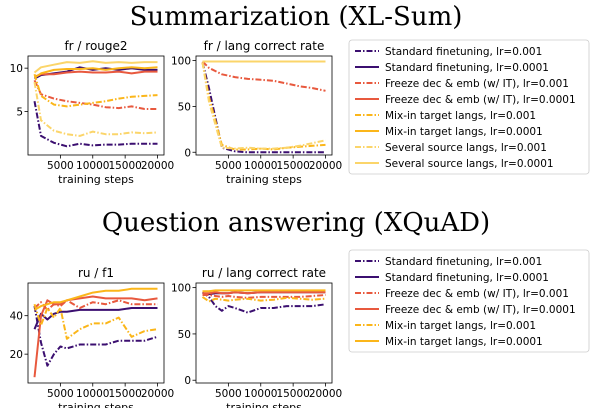 This screenshot has width=592, height=408. I want to click on chart-title: ru / f1, so click(96, 273).